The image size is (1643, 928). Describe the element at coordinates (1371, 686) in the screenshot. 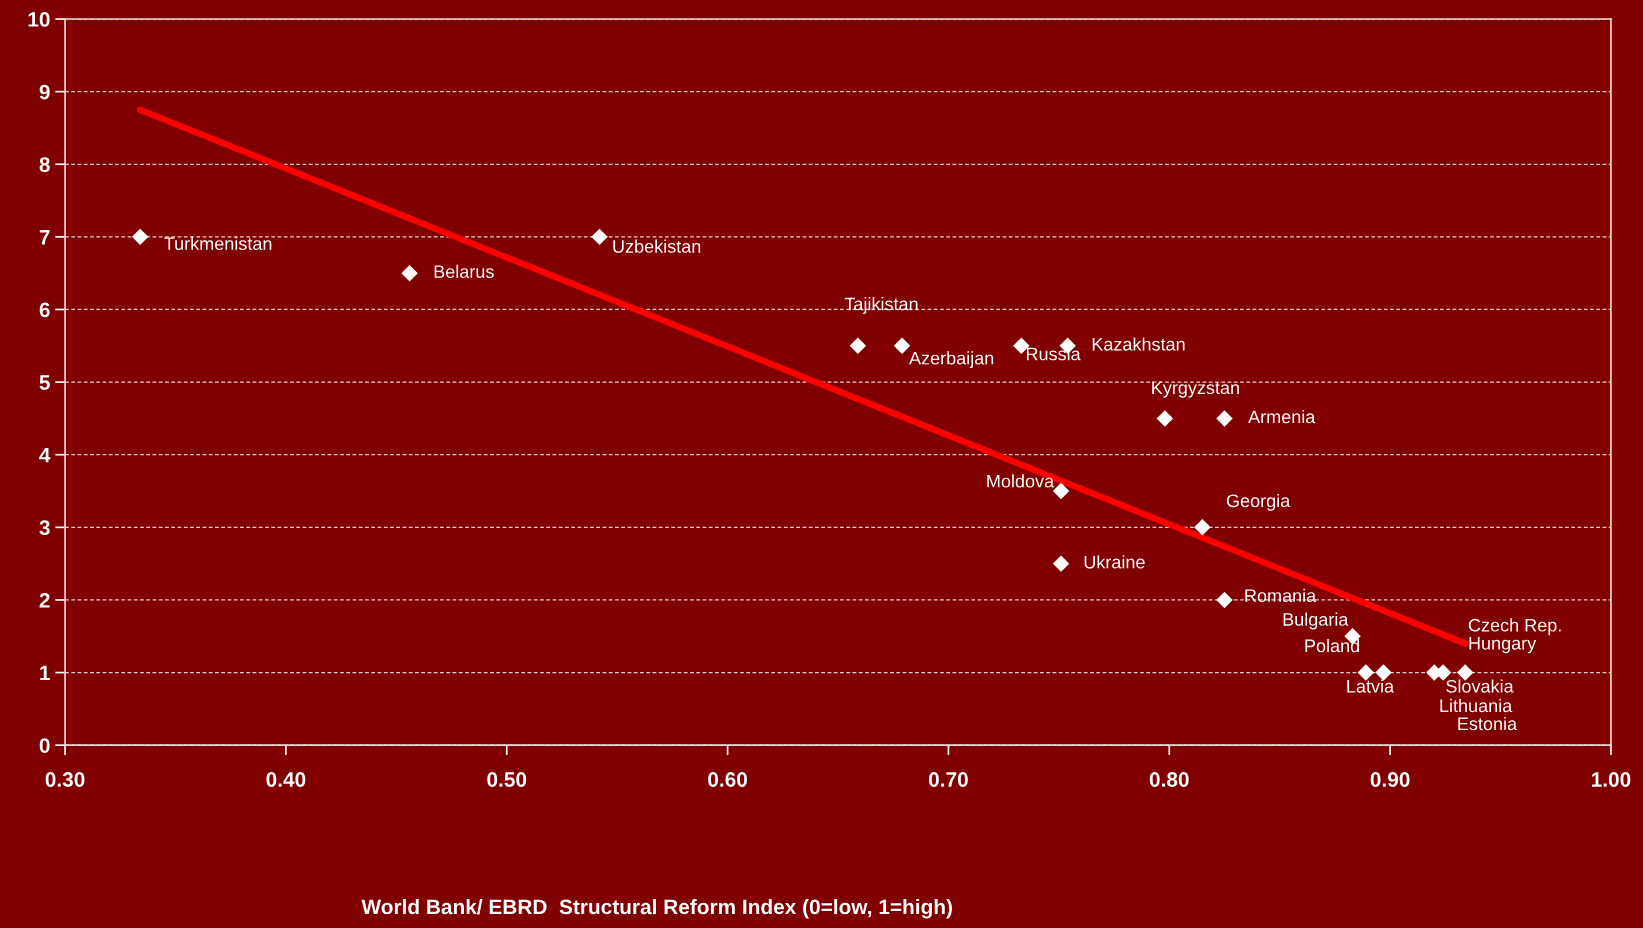

I see `annotation: Latvia` at that location.